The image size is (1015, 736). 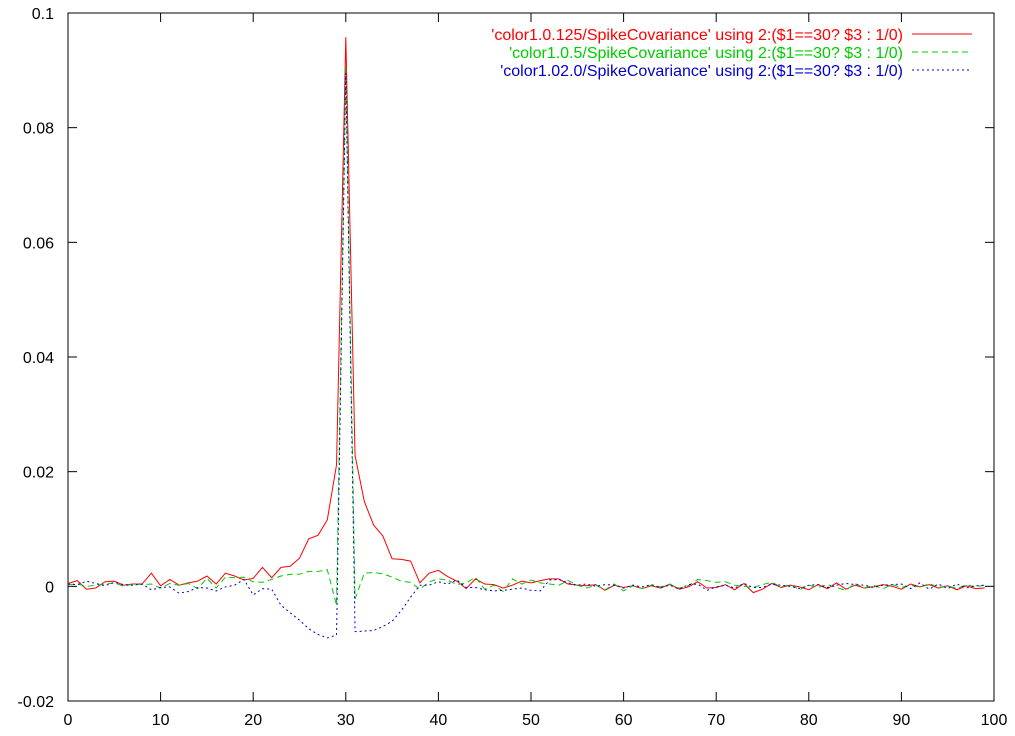 I want to click on y-tick-label: 0.02, so click(x=38, y=473).